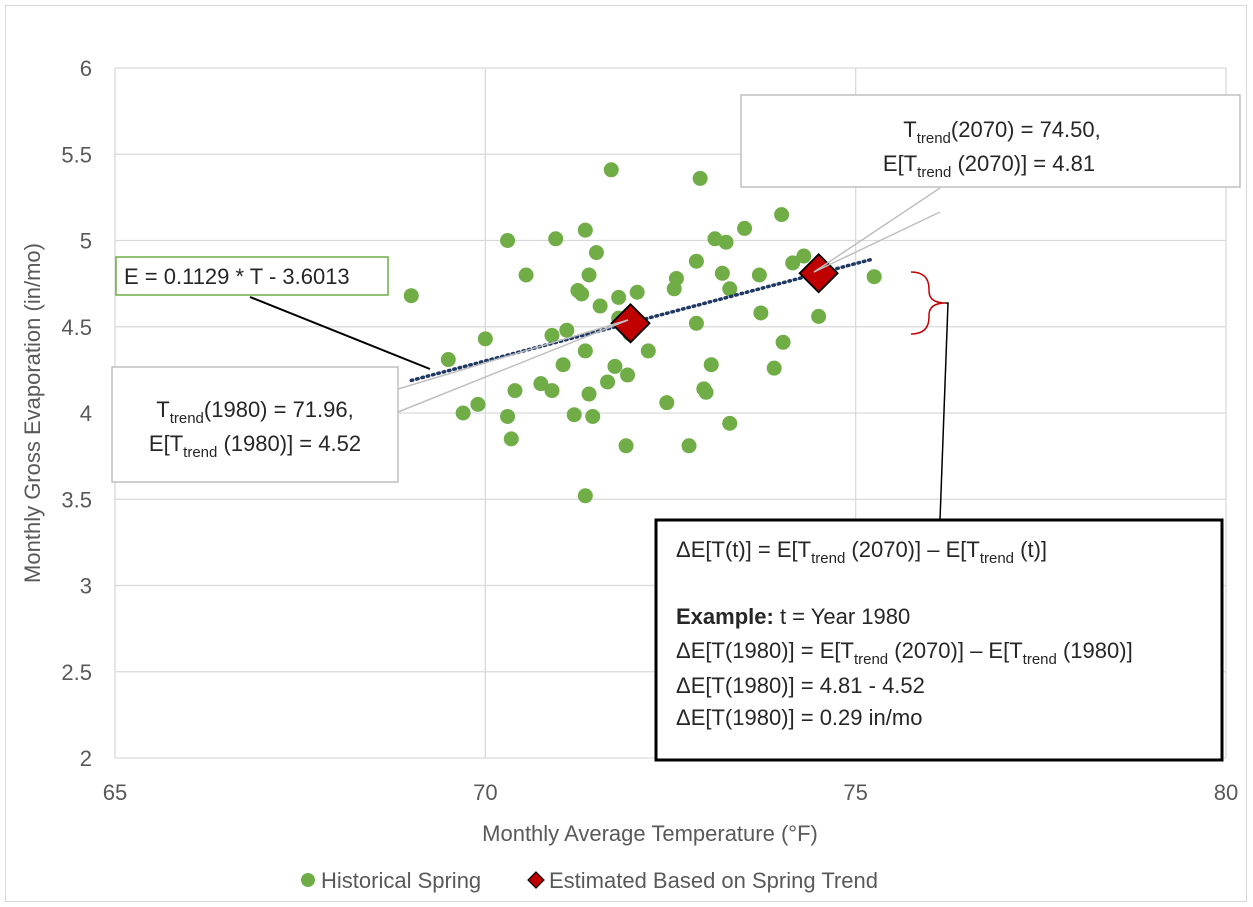 This screenshot has width=1253, height=907. I want to click on example-result-line: ΔE[T(1980)] = 0.29 in/mo, so click(799, 717).